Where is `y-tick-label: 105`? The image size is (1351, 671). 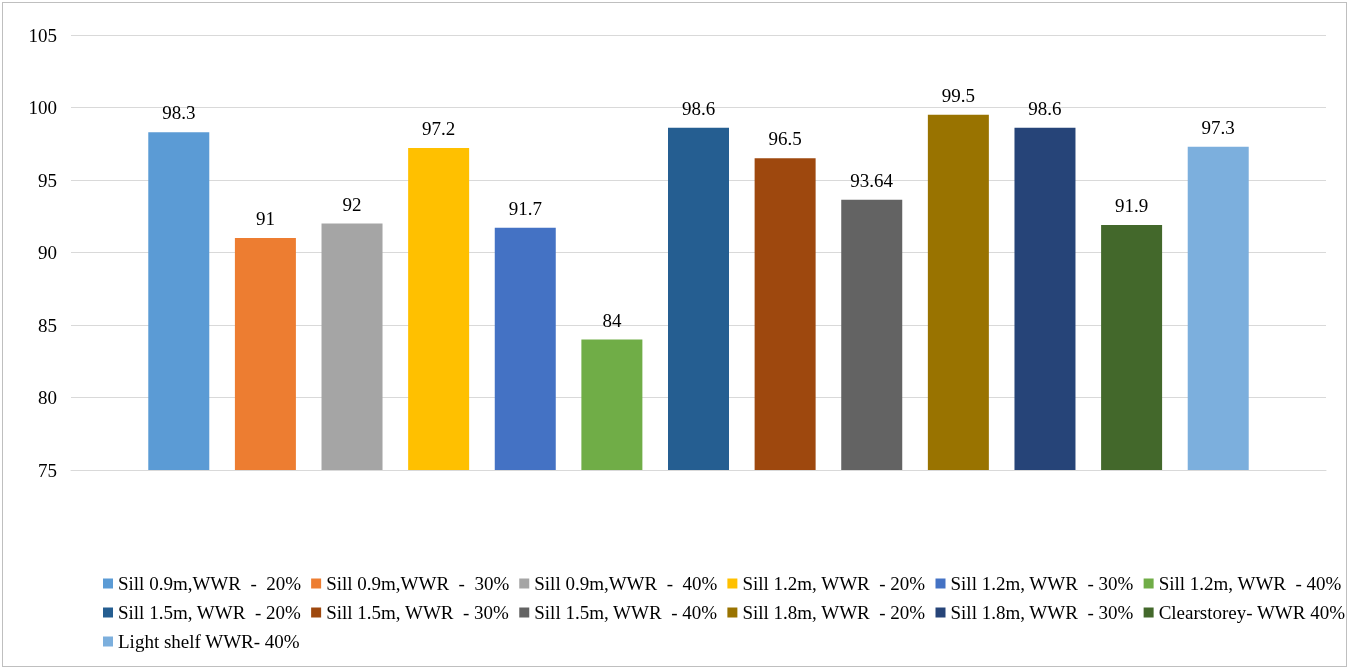
y-tick-label: 105 is located at coordinates (42, 35).